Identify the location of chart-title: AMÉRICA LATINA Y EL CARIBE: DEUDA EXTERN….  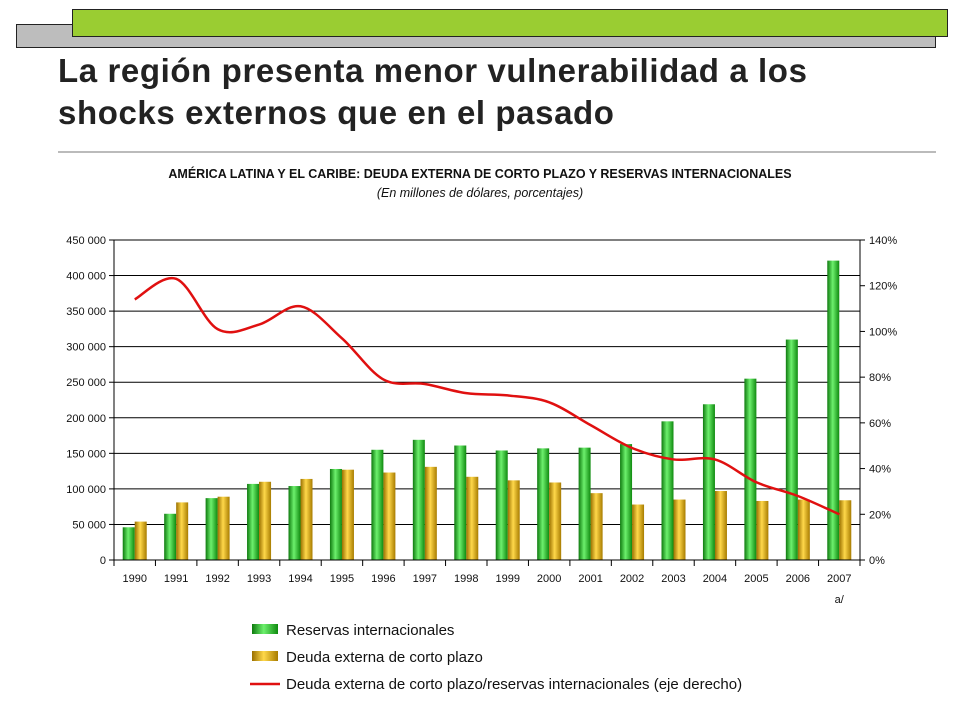
(480, 174).